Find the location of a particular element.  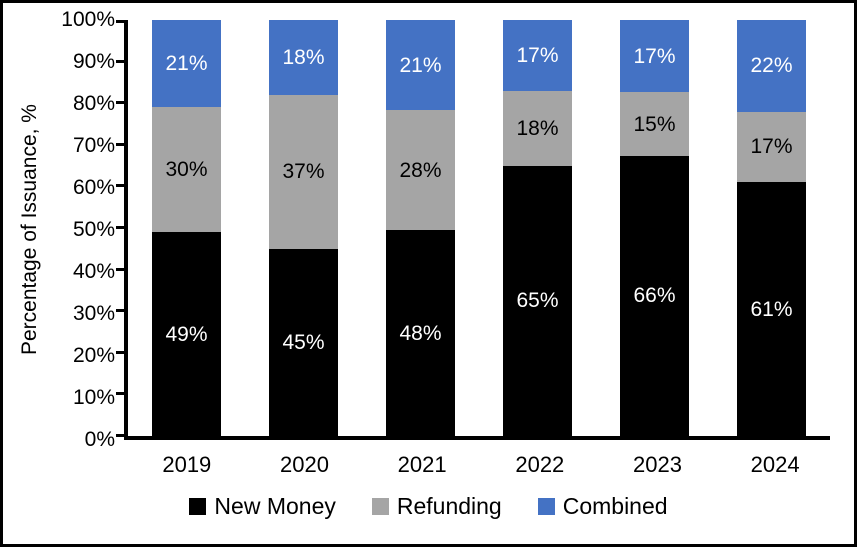

y-axis-tick-label: 30% is located at coordinates (93, 313).